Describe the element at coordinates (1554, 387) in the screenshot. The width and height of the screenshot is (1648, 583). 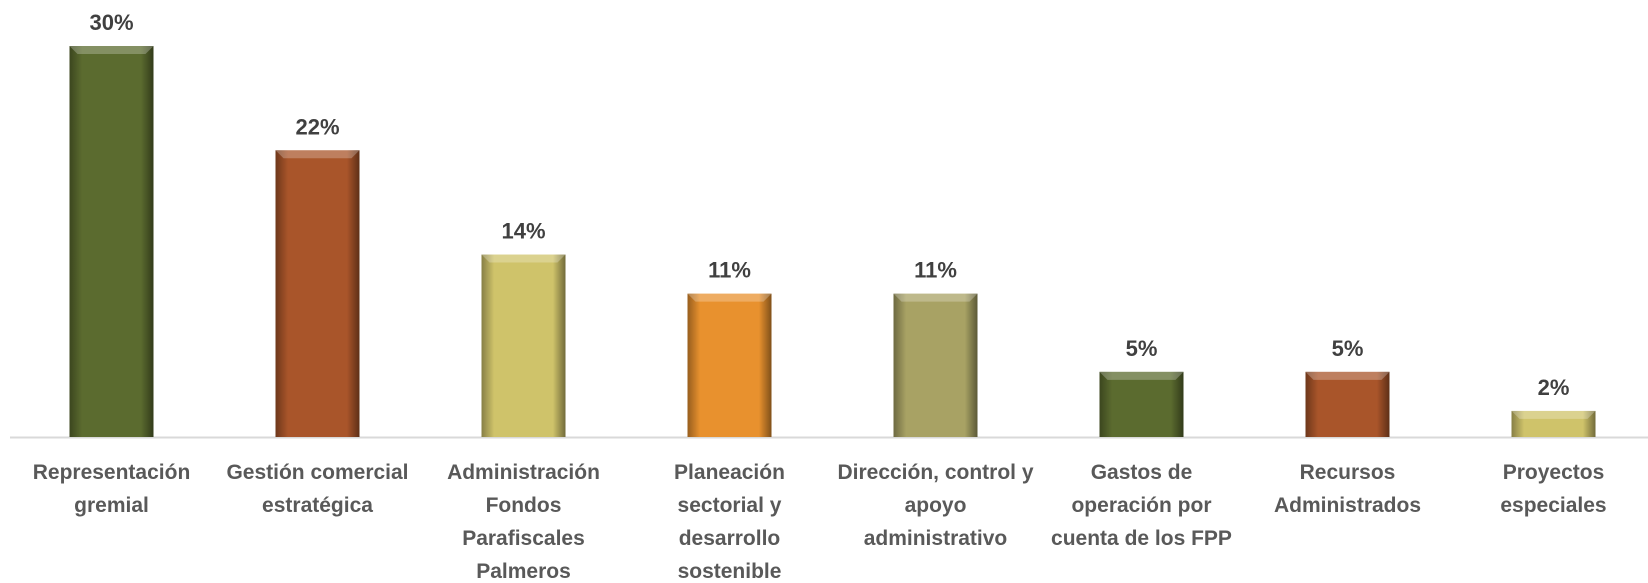
I see `data-label: 2%` at that location.